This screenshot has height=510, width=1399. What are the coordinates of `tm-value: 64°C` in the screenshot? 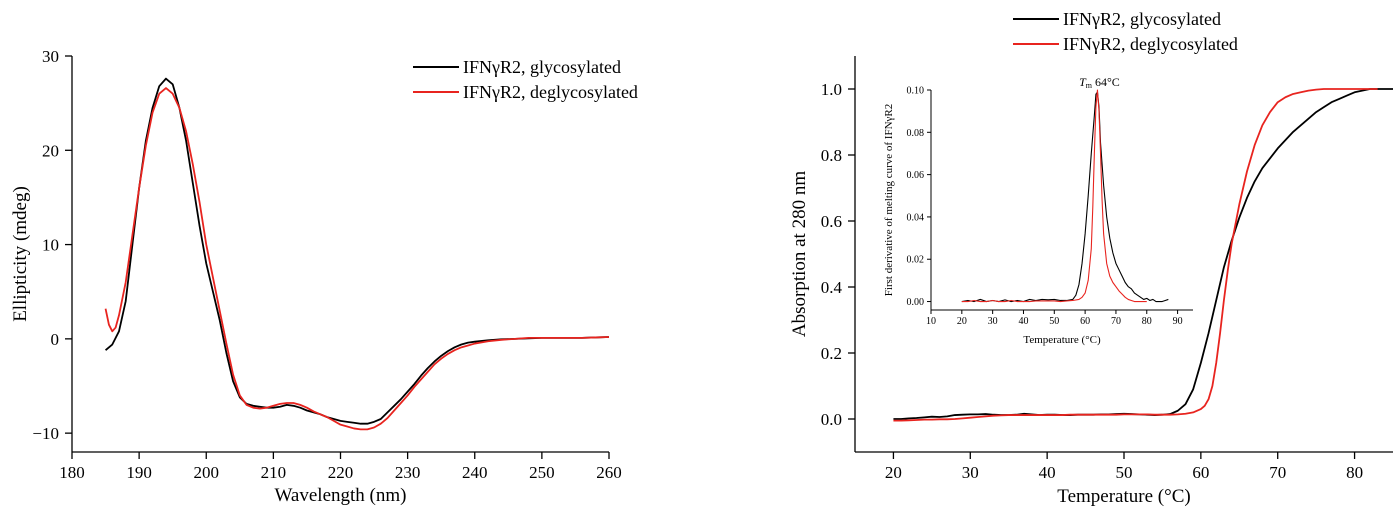 It's located at (1106, 82).